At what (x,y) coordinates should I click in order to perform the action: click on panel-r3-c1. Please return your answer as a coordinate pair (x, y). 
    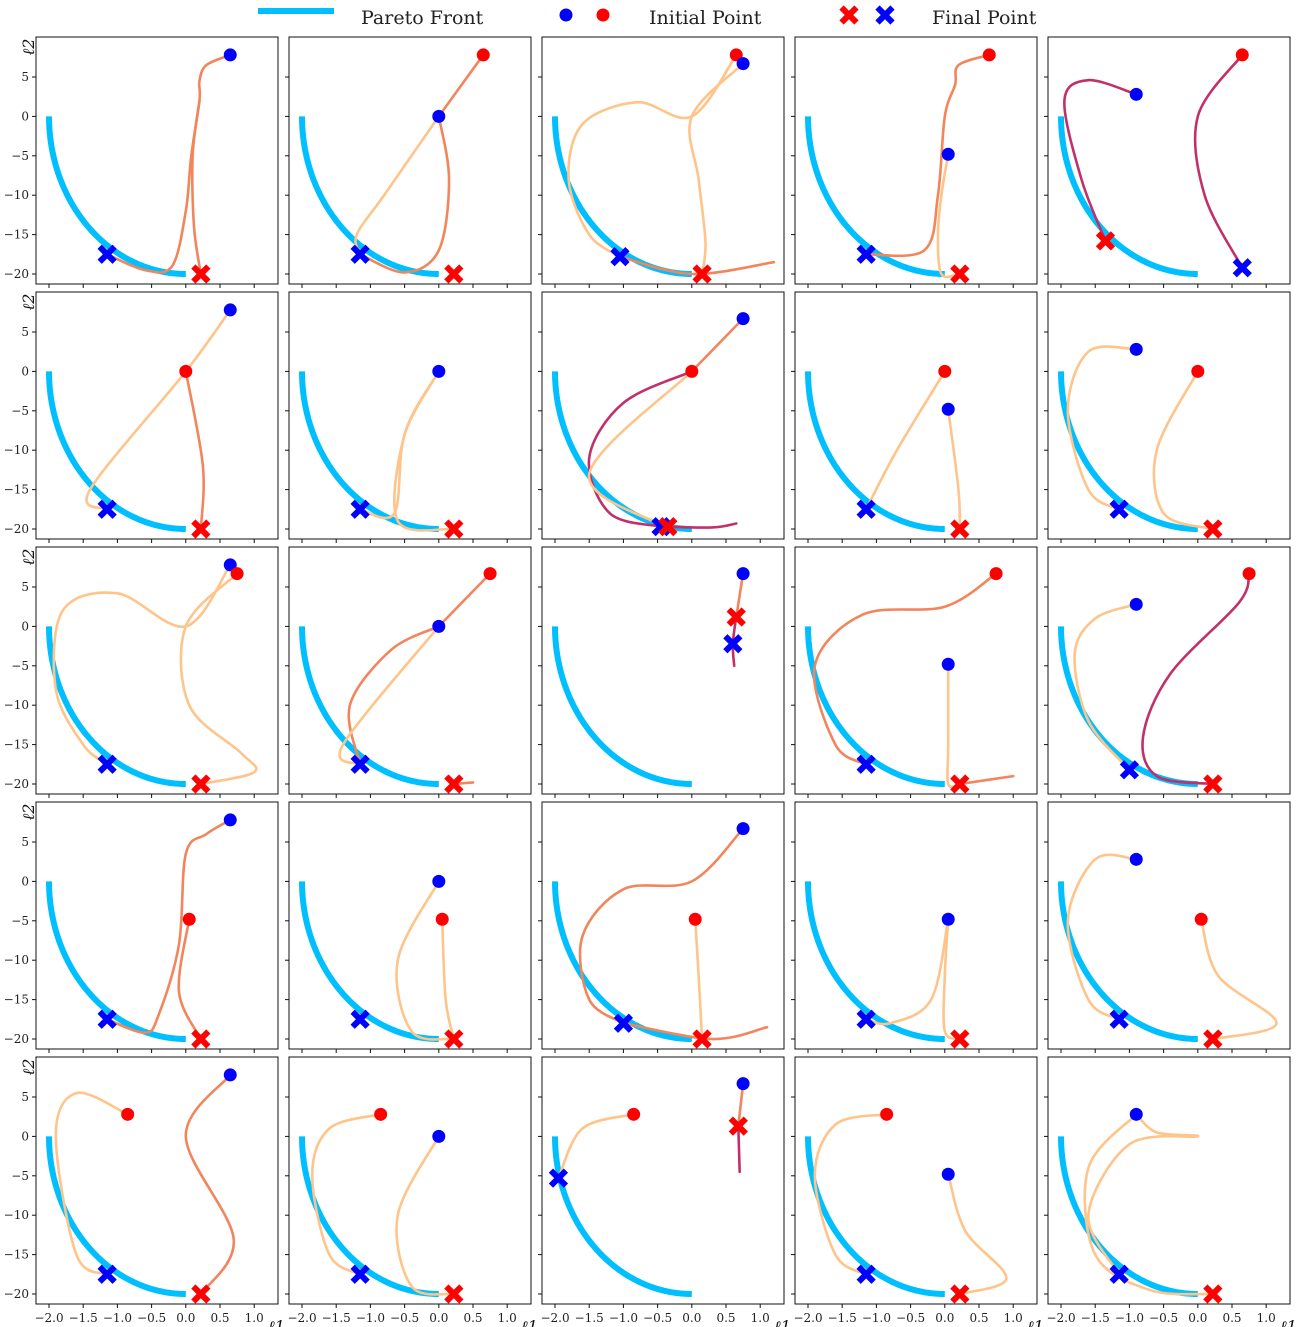
    Looking at the image, I should click on (408, 927).